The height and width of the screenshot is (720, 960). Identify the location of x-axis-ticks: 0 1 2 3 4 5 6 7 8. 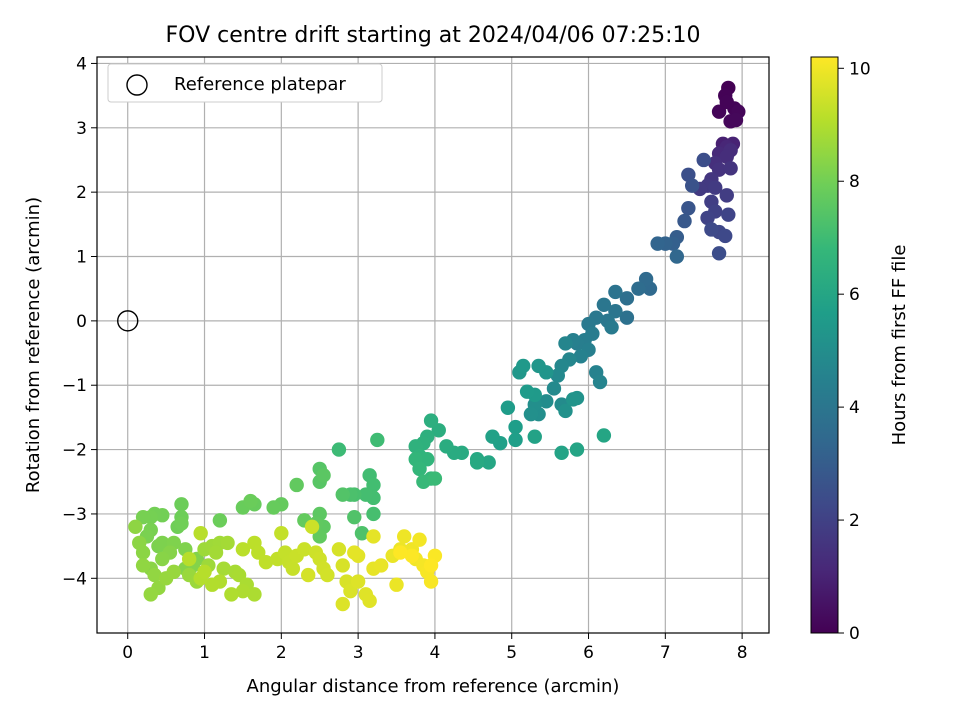
(435, 648).